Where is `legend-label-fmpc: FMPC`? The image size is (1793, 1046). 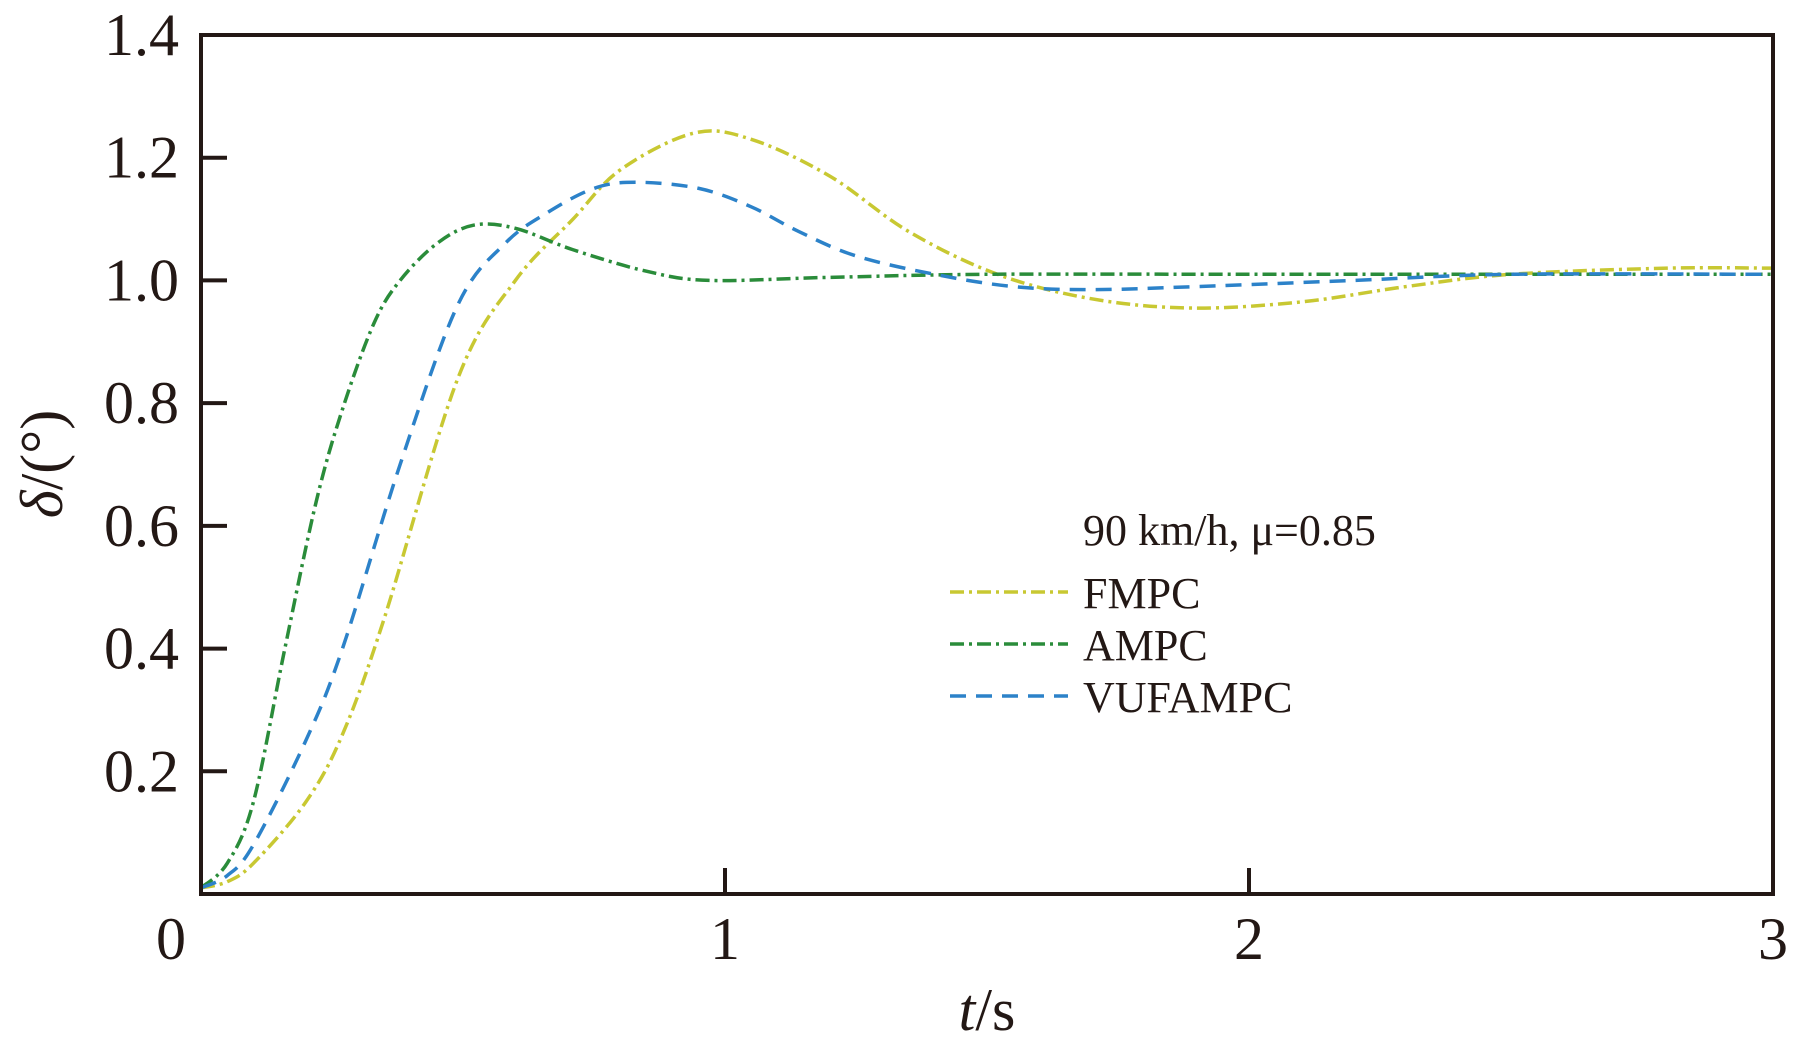
legend-label-fmpc: FMPC is located at coordinates (1141, 593).